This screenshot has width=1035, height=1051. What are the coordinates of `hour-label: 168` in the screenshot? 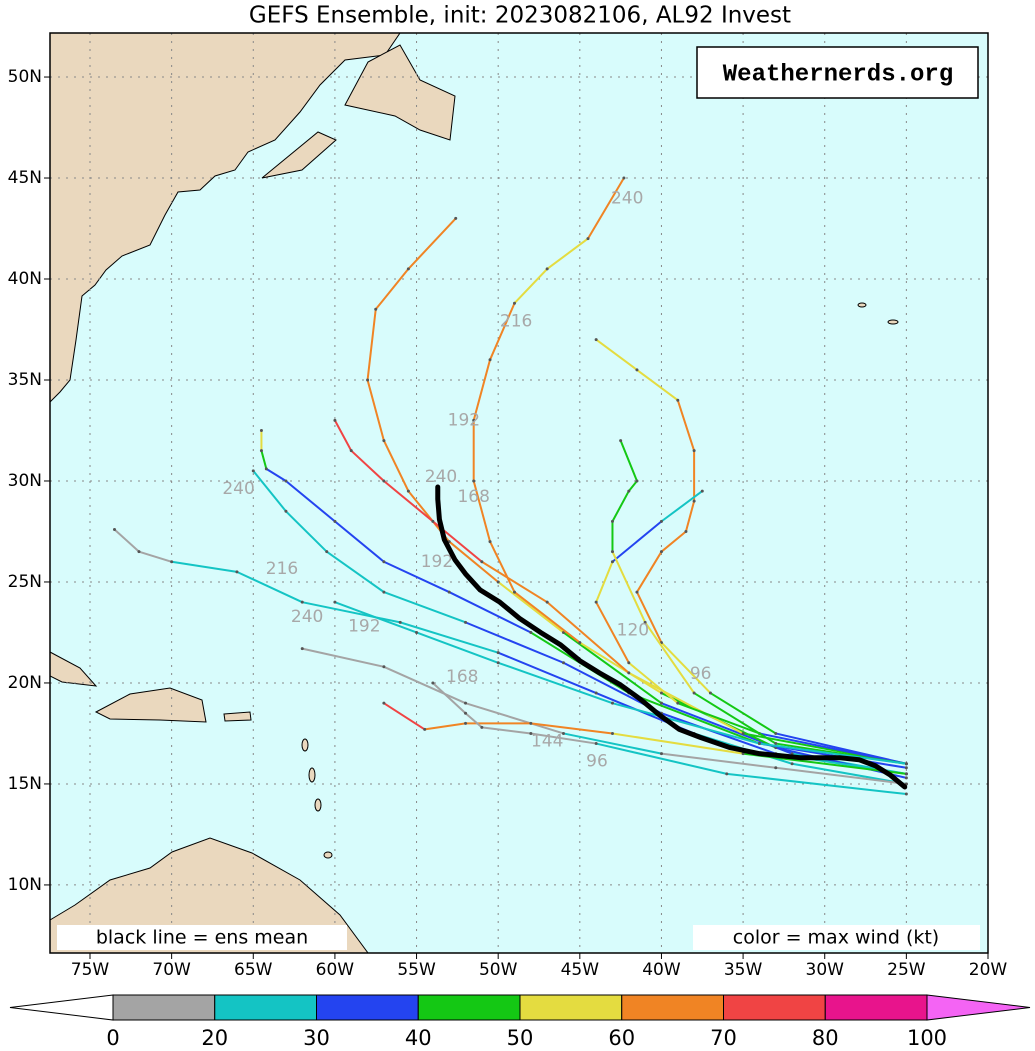 It's located at (462, 677).